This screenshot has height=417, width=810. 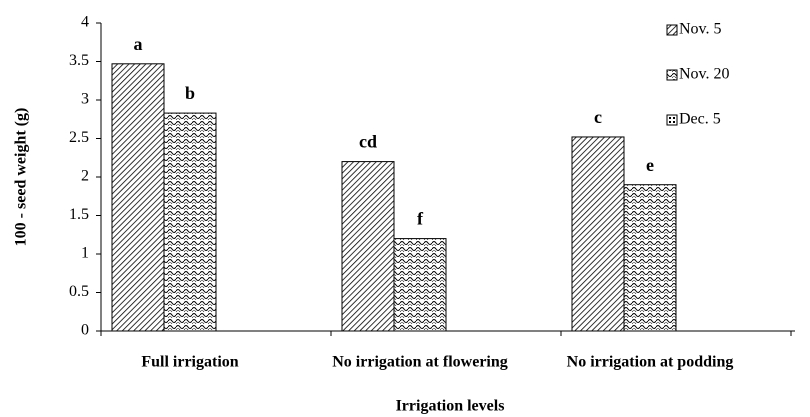 What do you see at coordinates (85, 22) in the screenshot?
I see `y-tick-label: 4` at bounding box center [85, 22].